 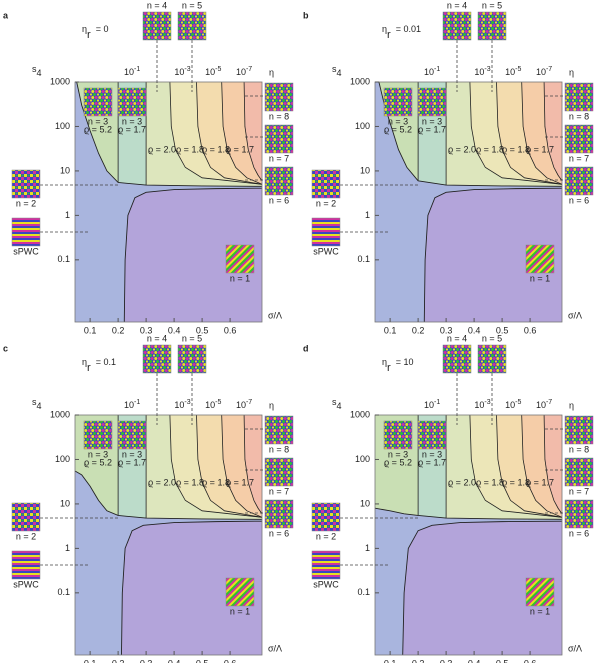 I want to click on y-axis-label: s4, so click(x=337, y=404).